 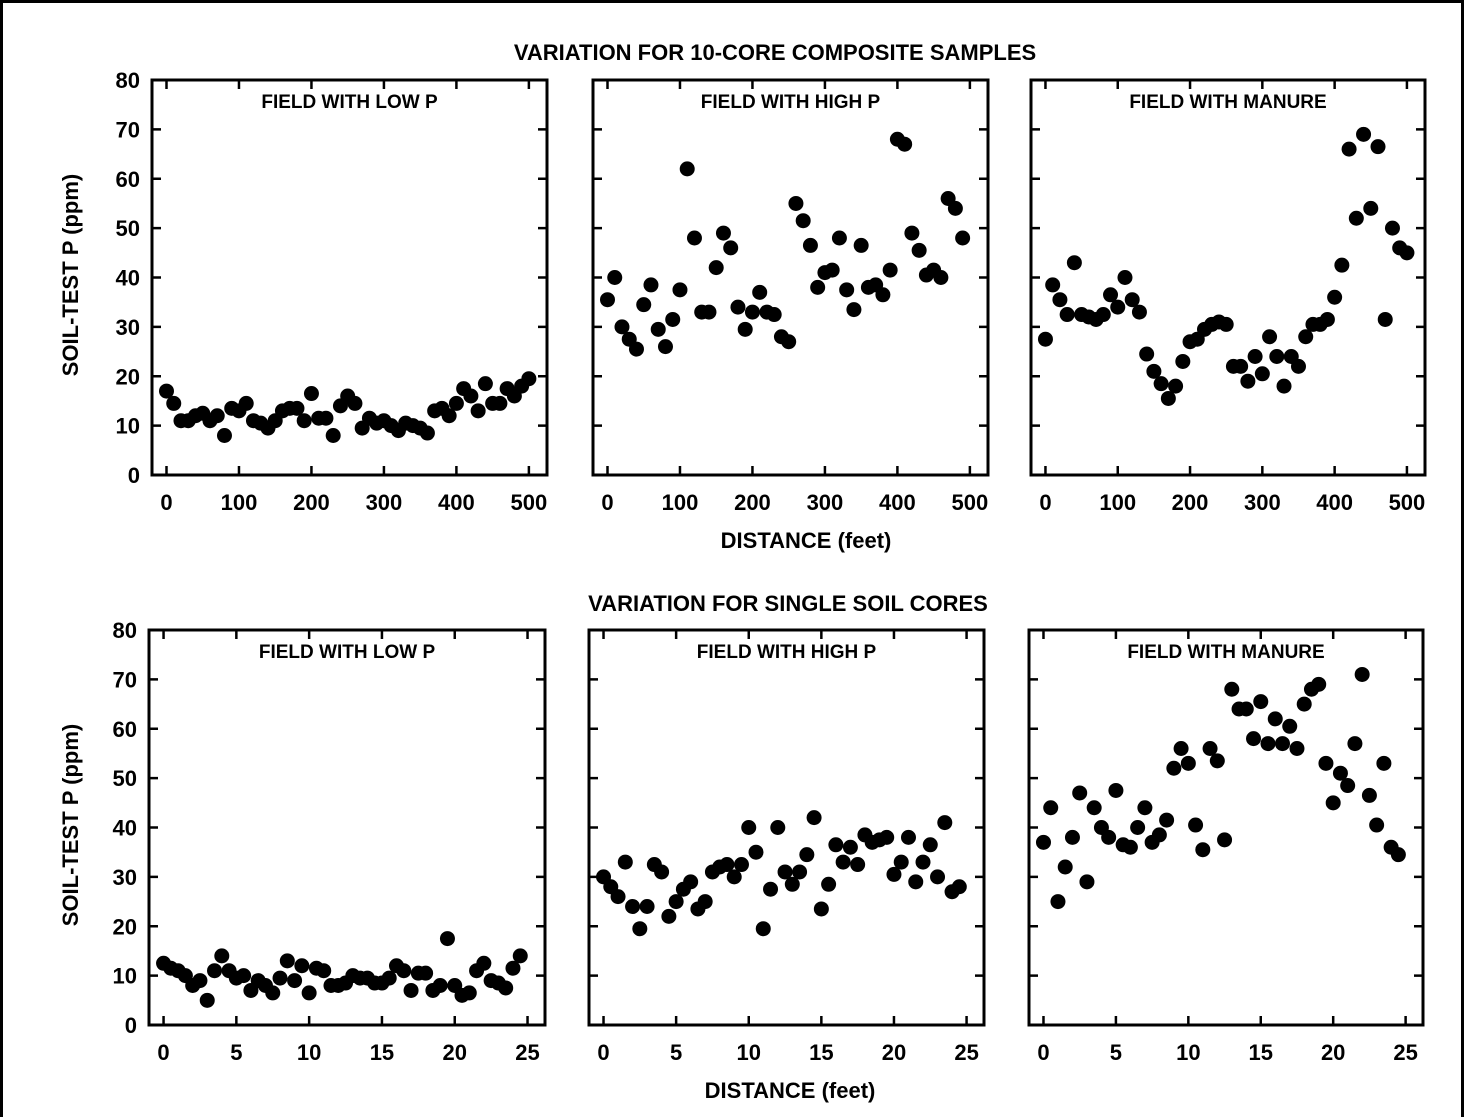 I want to click on y-tick-label: 60, so click(x=125, y=729).